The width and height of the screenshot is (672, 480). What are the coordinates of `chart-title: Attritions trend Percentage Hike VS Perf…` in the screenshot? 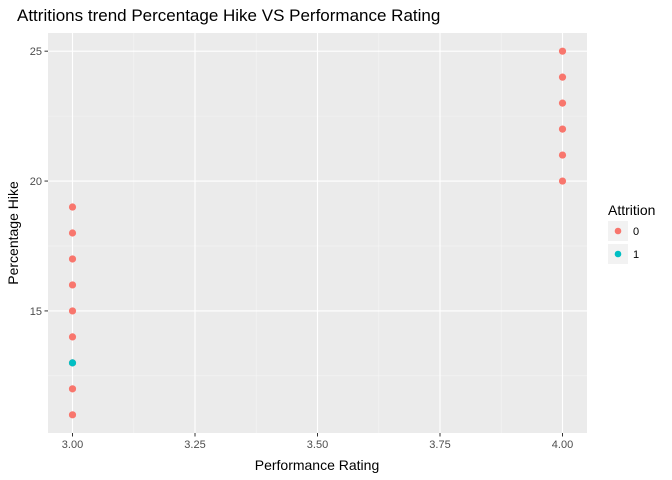 It's located at (228, 15).